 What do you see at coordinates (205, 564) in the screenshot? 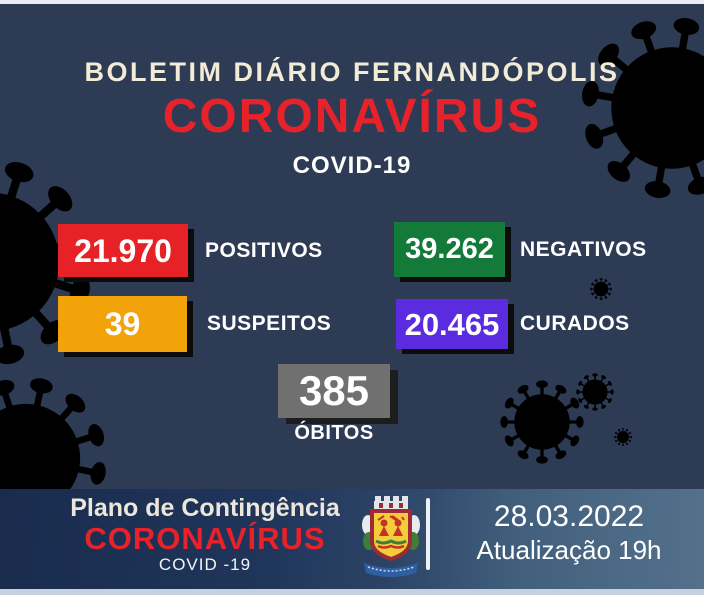
I see `plan-covid-label: COVID -19` at bounding box center [205, 564].